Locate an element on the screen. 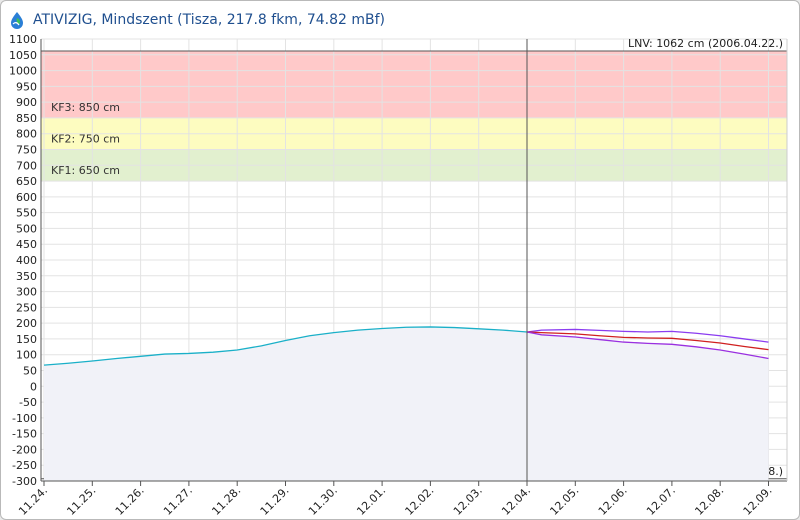 This screenshot has height=520, width=800. y-tick-label: 350 is located at coordinates (26, 276).